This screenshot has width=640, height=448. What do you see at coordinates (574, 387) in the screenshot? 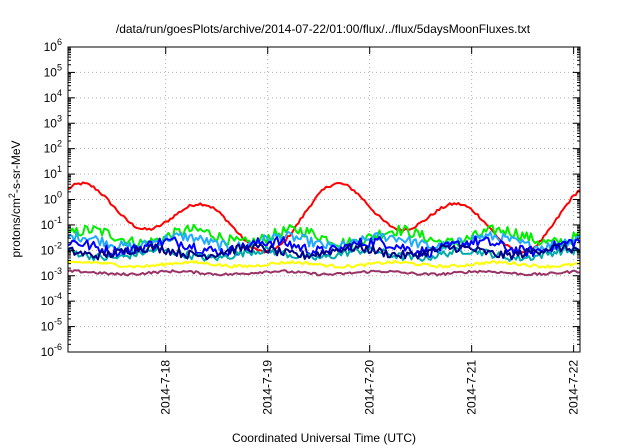
I see `x-tick-label: 2014-7-22` at bounding box center [574, 387].